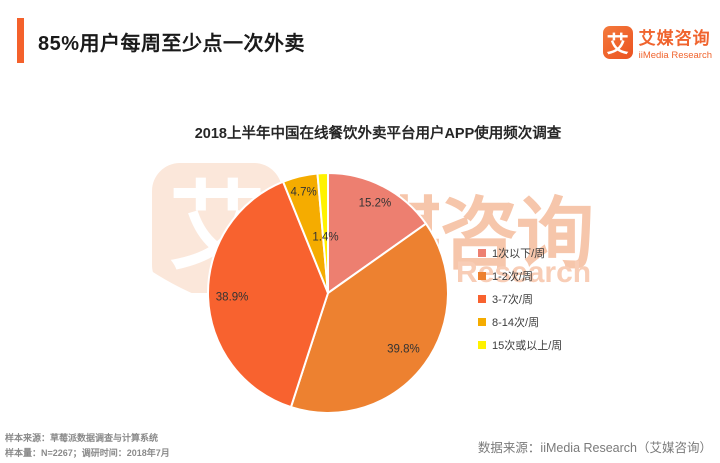 The height and width of the screenshot is (463, 720). Describe the element at coordinates (512, 276) in the screenshot. I see `legend-label: 1-2次/周` at that location.